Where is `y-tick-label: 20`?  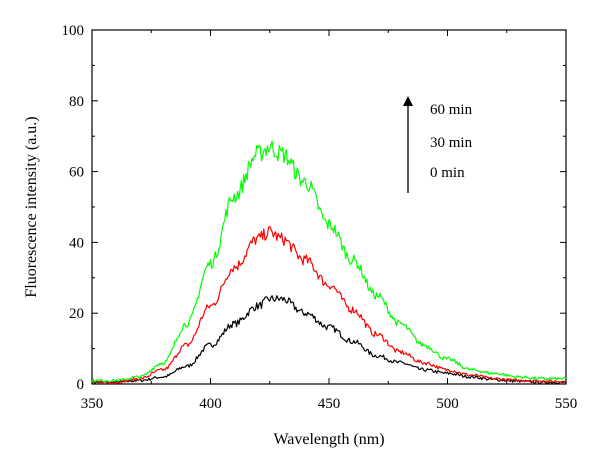 y-tick-label: 20 is located at coordinates (76, 314).